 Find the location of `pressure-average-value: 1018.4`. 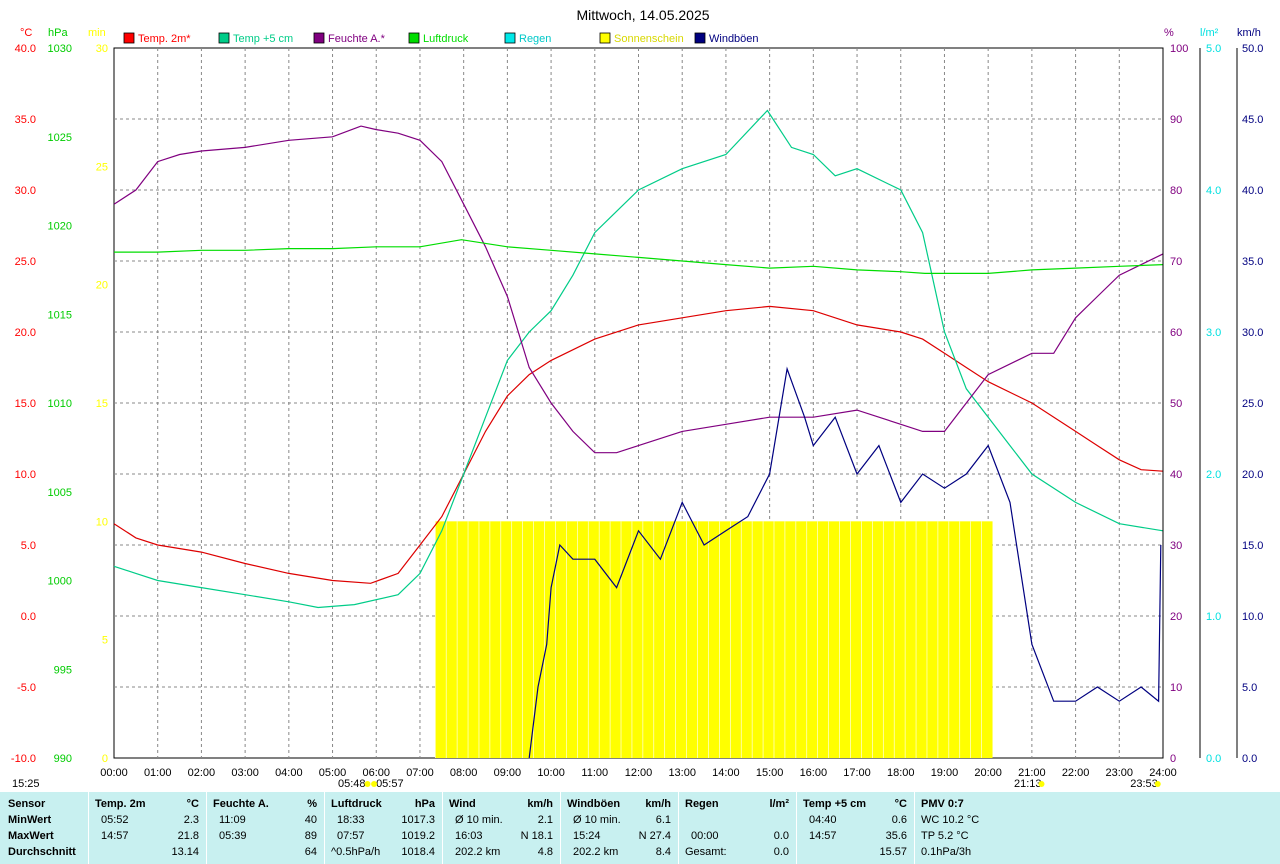

pressure-average-value: 1018.4 is located at coordinates (418, 852).